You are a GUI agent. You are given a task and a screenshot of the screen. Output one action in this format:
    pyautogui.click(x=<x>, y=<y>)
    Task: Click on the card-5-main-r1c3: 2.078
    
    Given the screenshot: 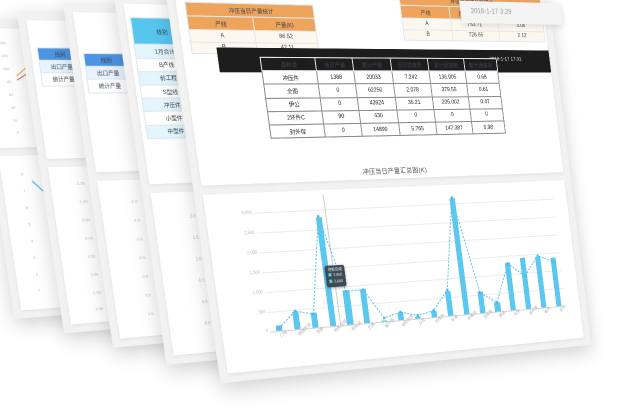 What is the action you would take?
    pyautogui.click(x=412, y=90)
    